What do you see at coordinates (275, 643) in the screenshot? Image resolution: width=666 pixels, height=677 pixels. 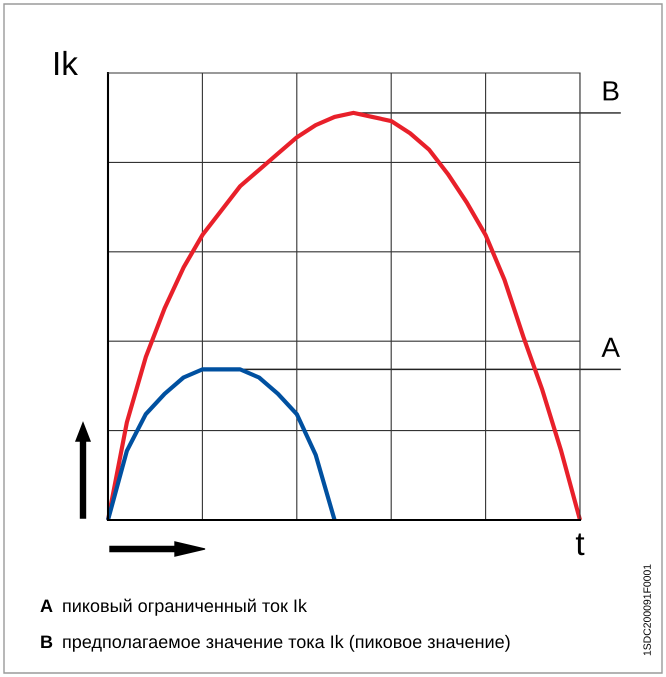 I see `text: B предполагаемое значение тока Ik (пиковое значение)` at bounding box center [275, 643].